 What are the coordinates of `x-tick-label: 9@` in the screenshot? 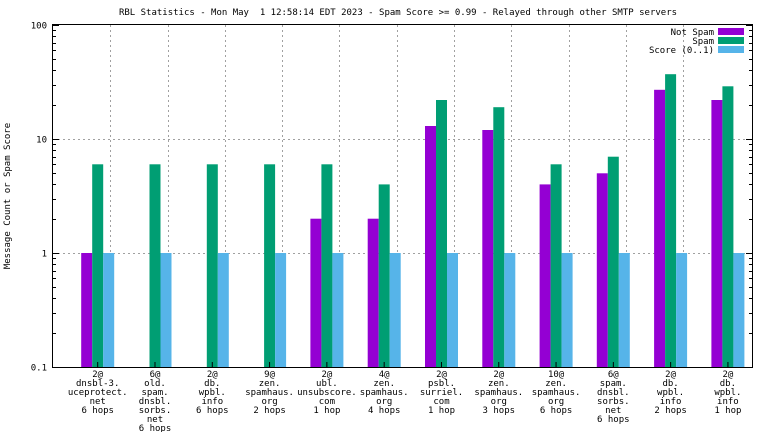 It's located at (269, 375).